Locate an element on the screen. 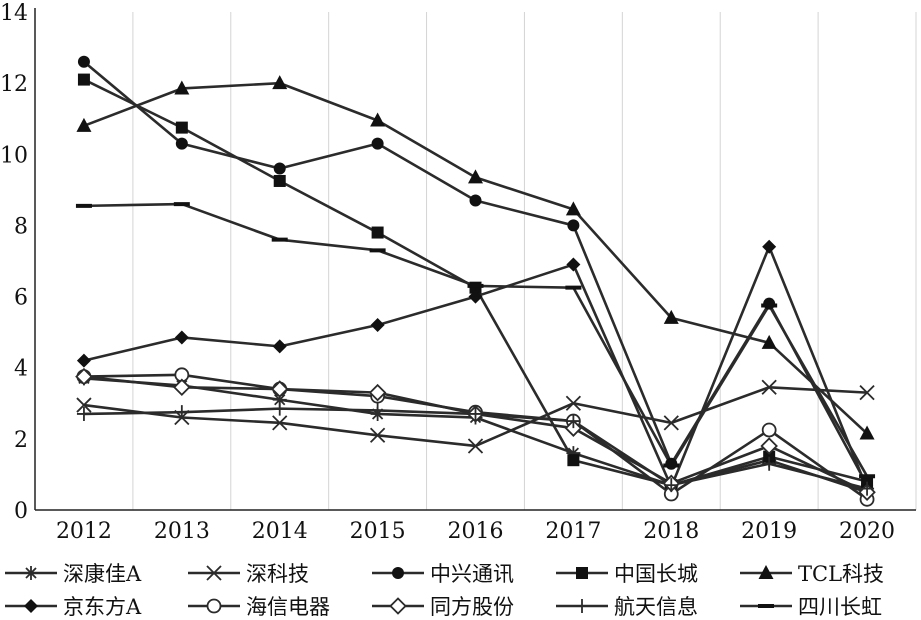 The height and width of the screenshot is (620, 921). y-tick-label: 14 is located at coordinates (14, 13).